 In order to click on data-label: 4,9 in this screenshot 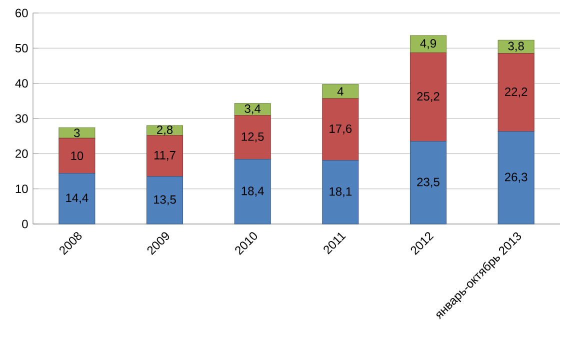, I will do `click(428, 44)`.